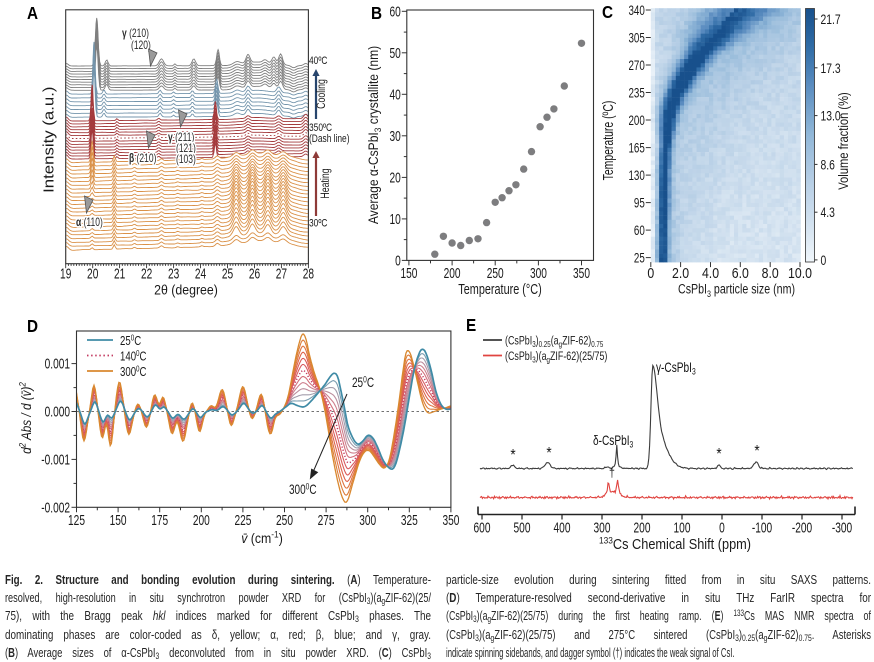 This screenshot has height=662, width=874. Describe the element at coordinates (409, 520) in the screenshot. I see `svg-text: 325` at that location.